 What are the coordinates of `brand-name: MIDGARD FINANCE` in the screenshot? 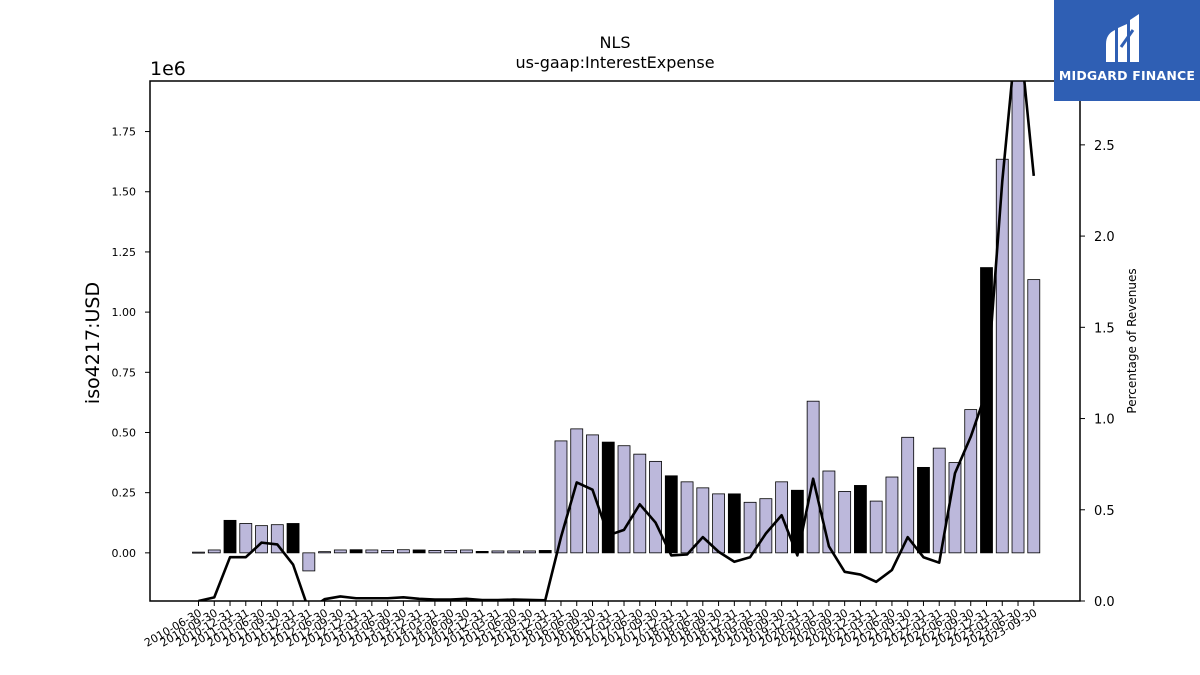 It's located at (1127, 75).